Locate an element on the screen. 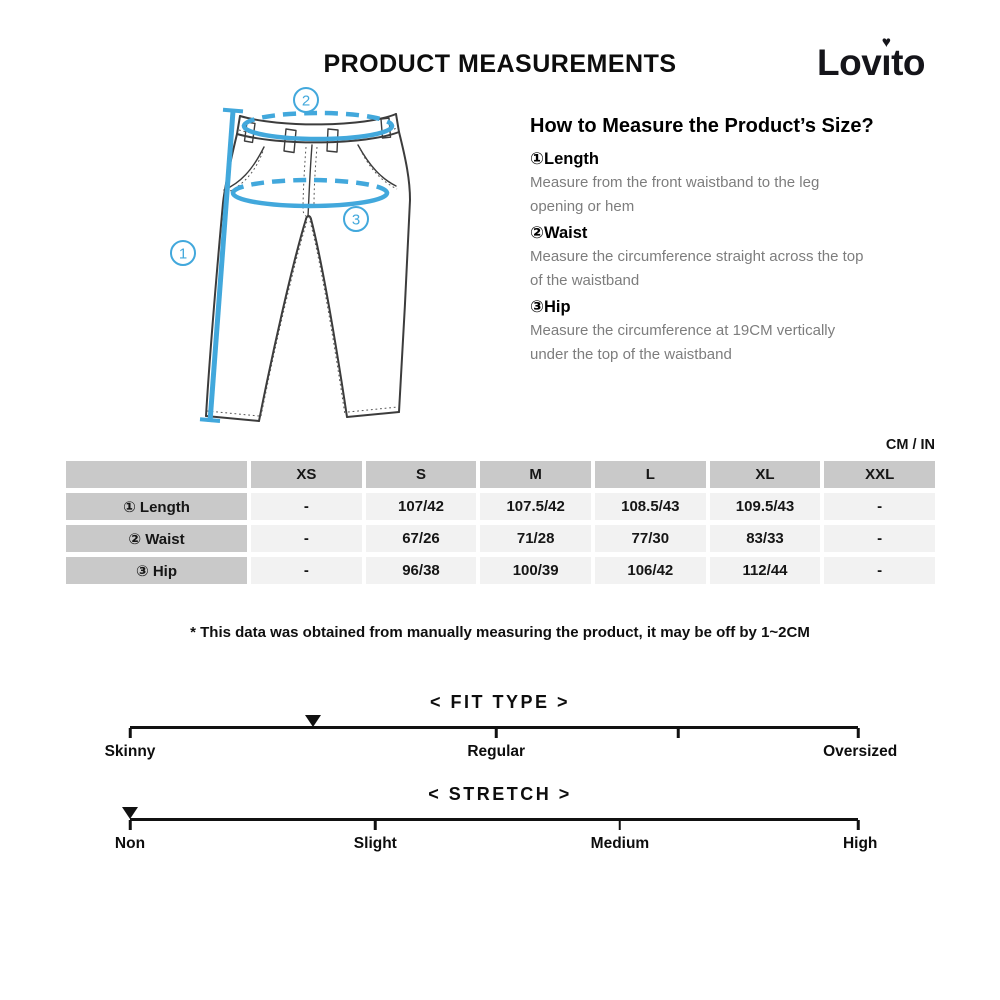 This screenshot has width=1000, height=1000. guide-term-length: ①Length is located at coordinates (730, 159).